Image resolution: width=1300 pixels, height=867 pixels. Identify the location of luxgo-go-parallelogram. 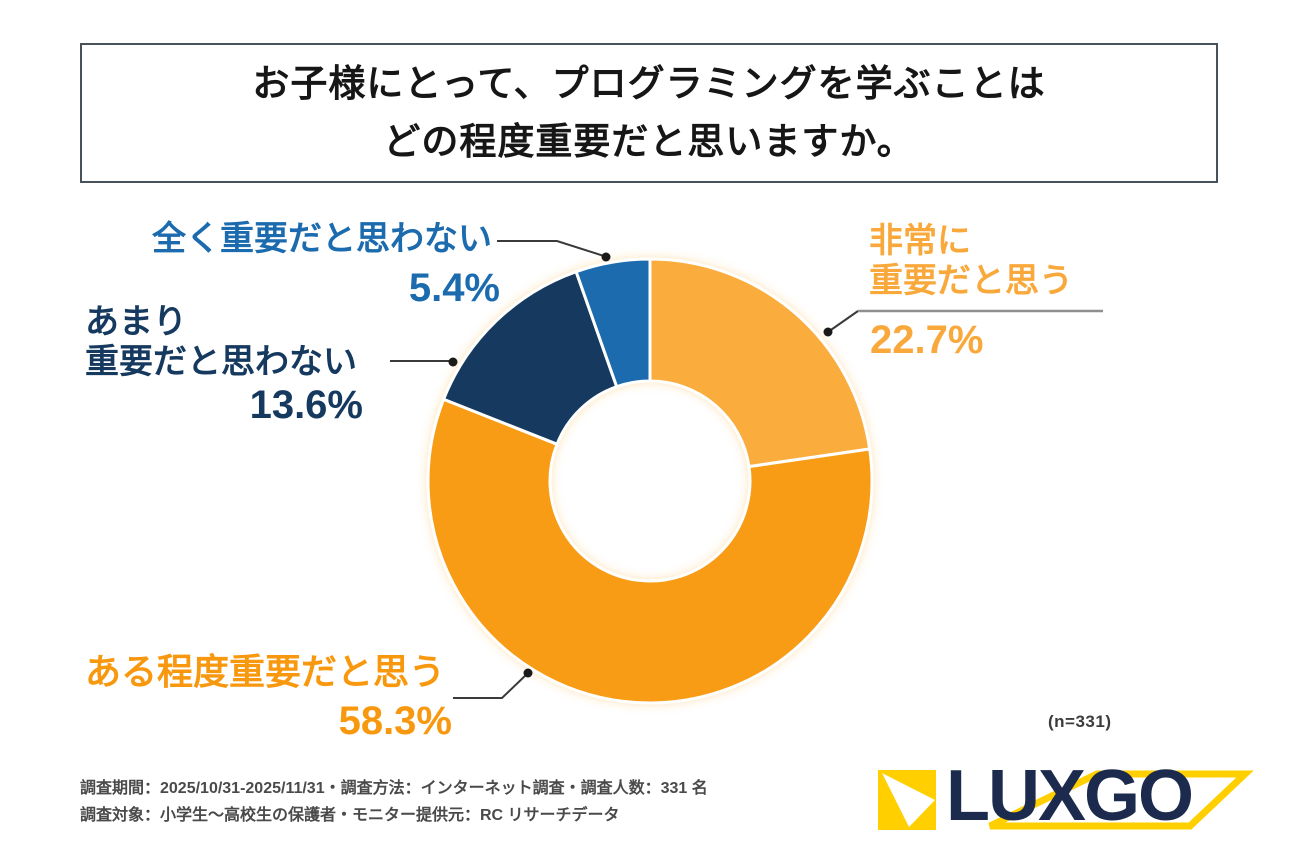
(1121, 800).